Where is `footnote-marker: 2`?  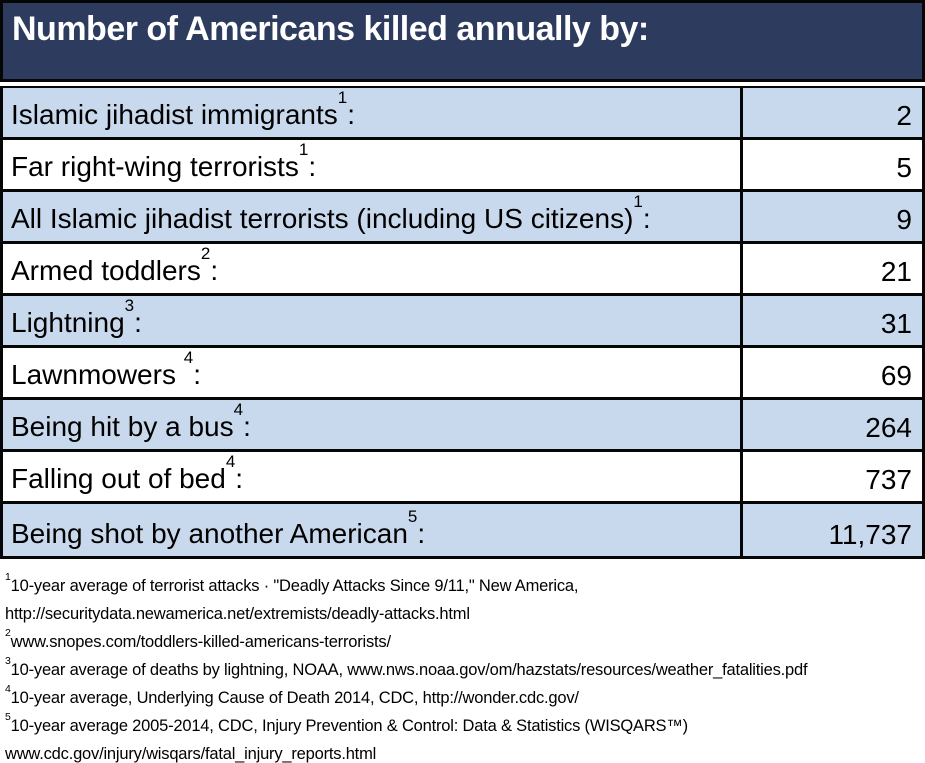 footnote-marker: 2 is located at coordinates (205, 253).